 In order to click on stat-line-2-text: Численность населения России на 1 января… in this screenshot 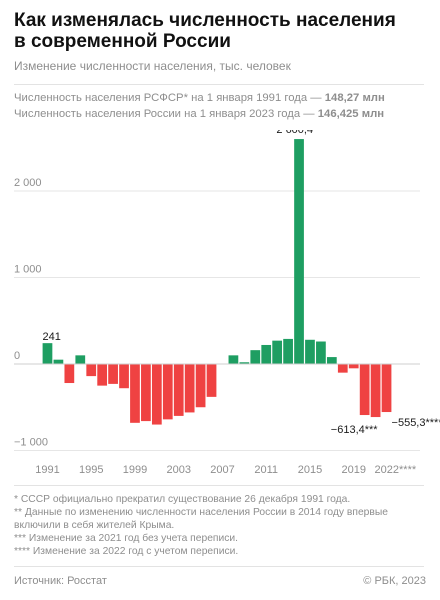, I will do `click(166, 114)`.